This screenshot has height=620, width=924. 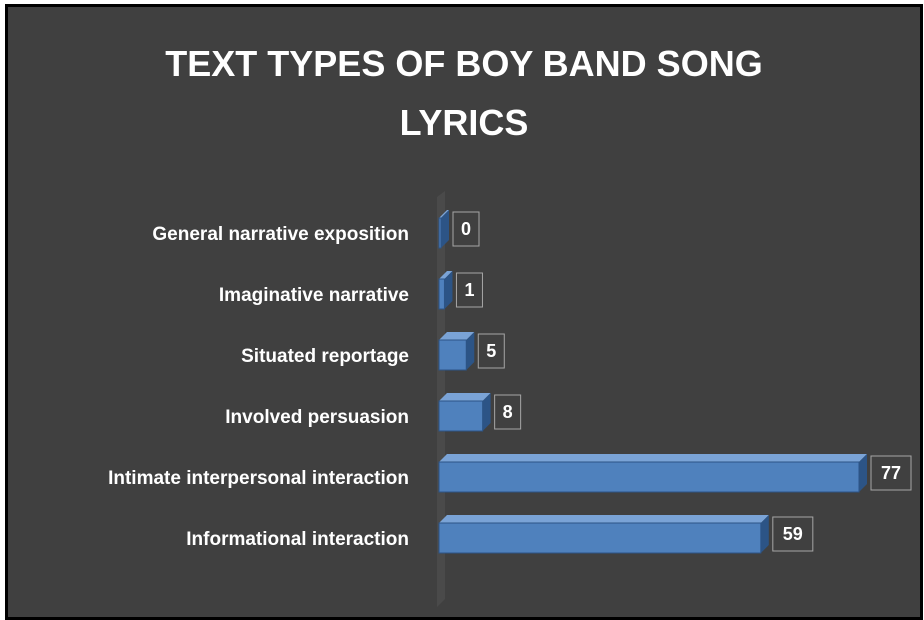 I want to click on data-label-0: 0, so click(x=466, y=229).